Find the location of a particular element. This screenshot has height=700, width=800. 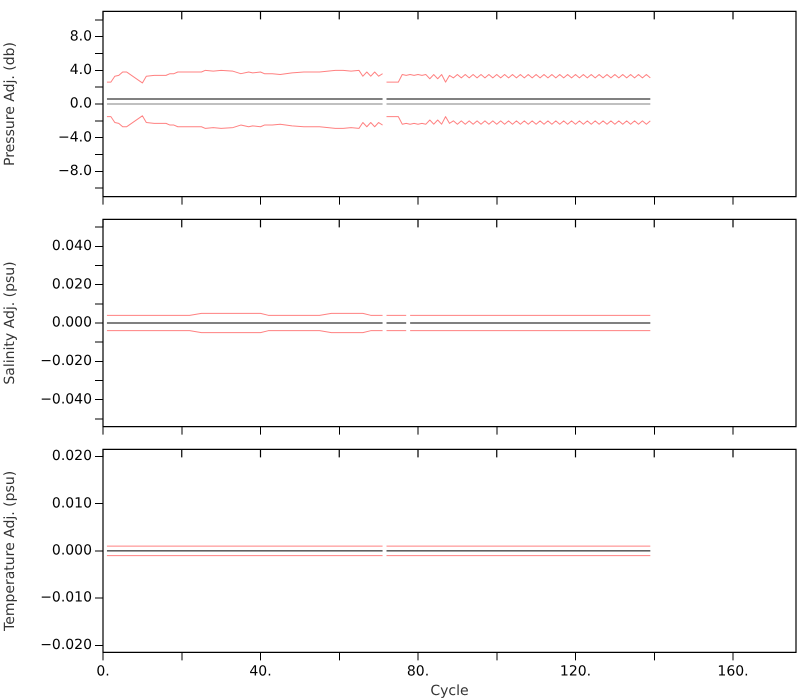

x-tick-label: 40. is located at coordinates (260, 671).